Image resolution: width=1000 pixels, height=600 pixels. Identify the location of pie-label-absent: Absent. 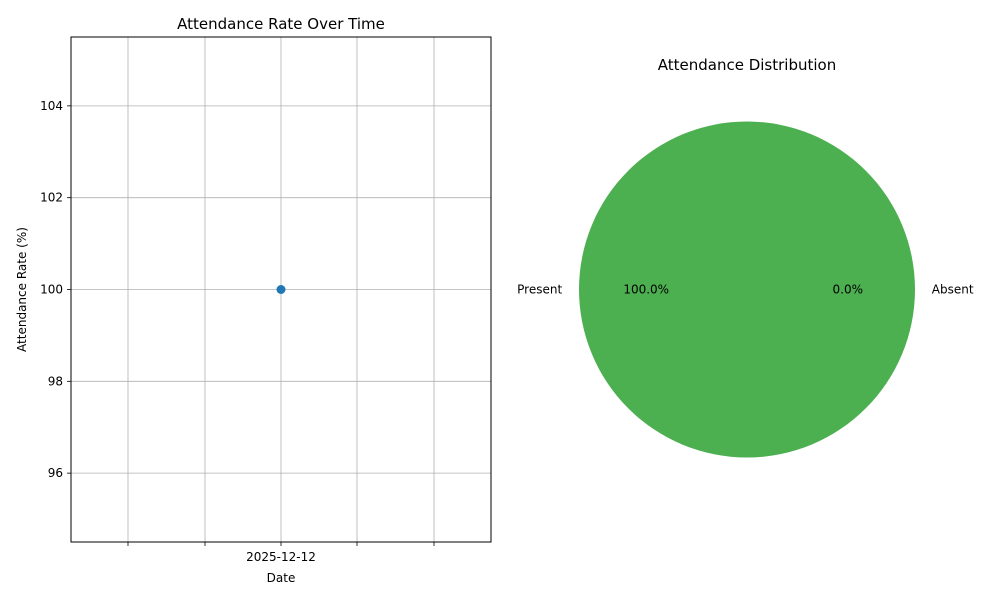
(953, 290).